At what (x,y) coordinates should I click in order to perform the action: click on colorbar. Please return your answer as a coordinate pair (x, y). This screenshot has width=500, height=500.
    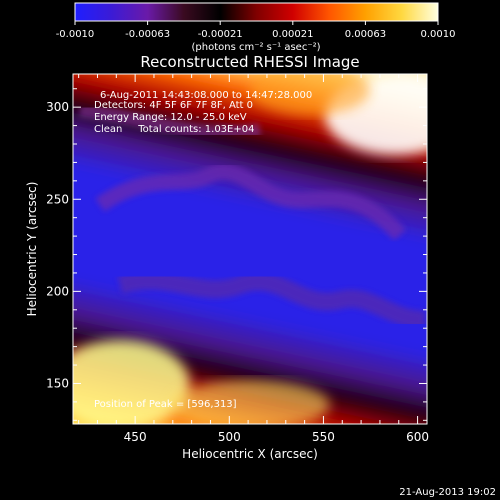
    Looking at the image, I should click on (256, 12).